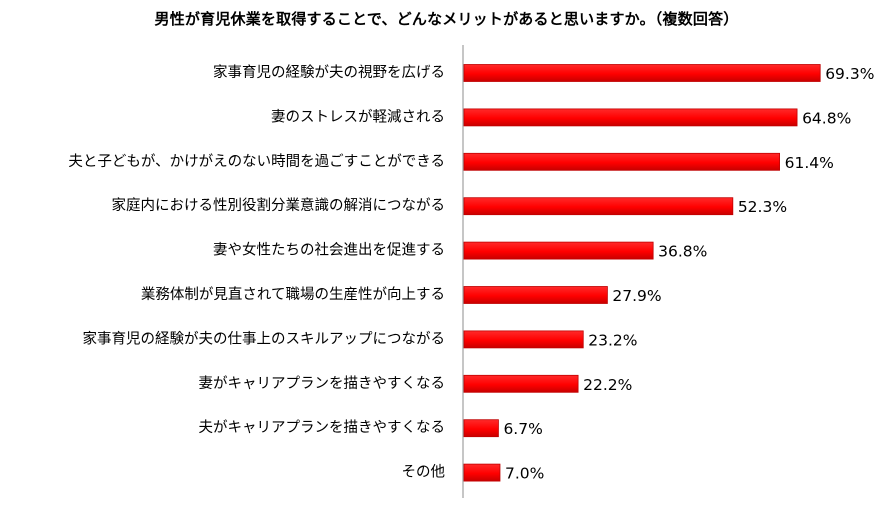 This screenshot has width=893, height=515. Describe the element at coordinates (322, 427) in the screenshot. I see `category-label: 夫がキャリアプランを描きやすくなる` at that location.